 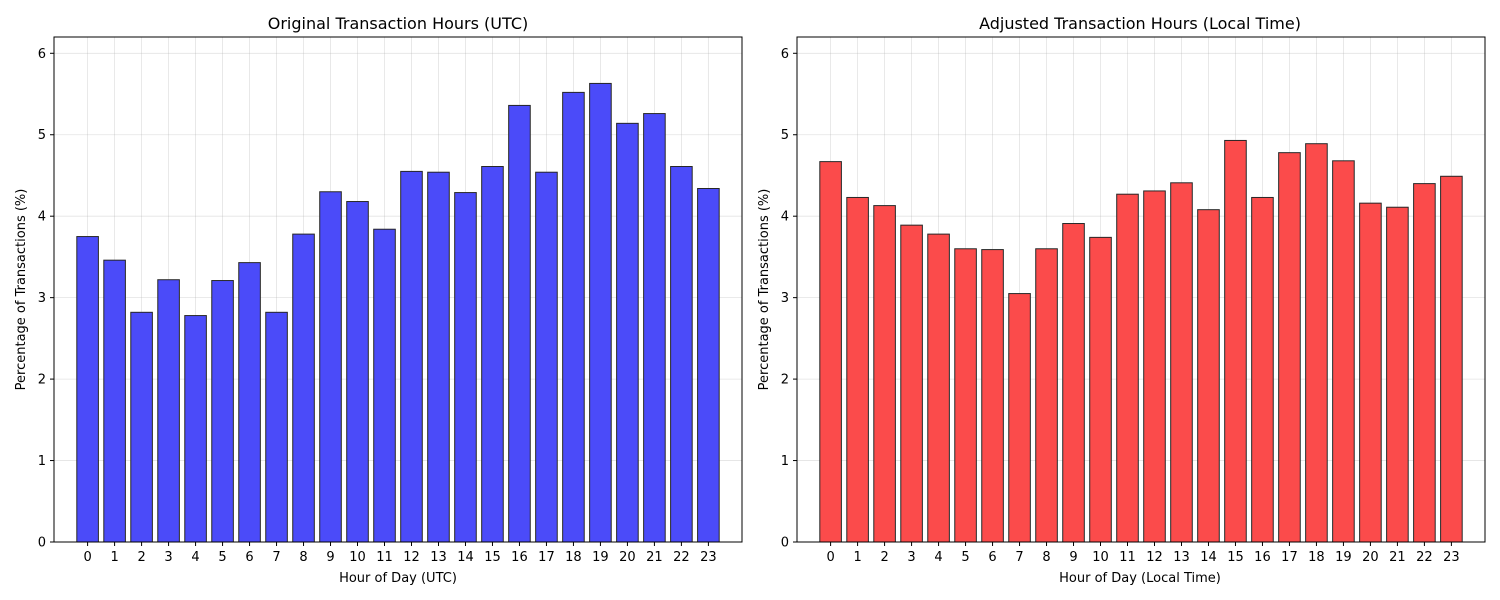 What do you see at coordinates (1140, 23) in the screenshot?
I see `chart-title: Adjusted Transaction Hours (Local Time)` at bounding box center [1140, 23].